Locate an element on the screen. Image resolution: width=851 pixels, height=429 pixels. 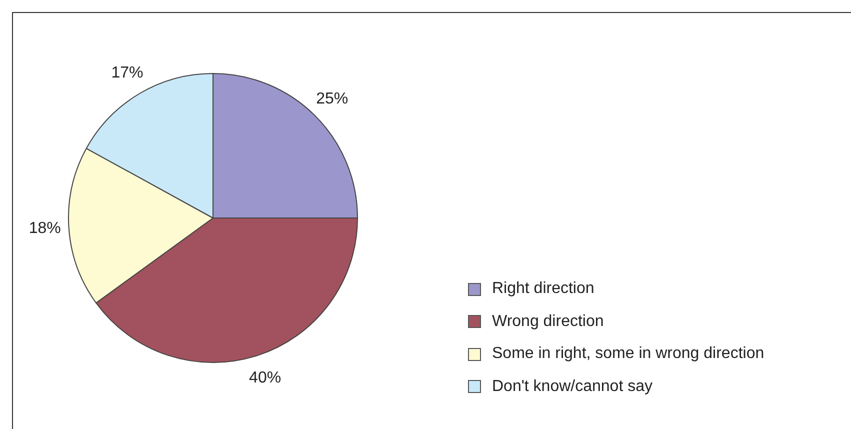
data-label: 40% is located at coordinates (265, 378).